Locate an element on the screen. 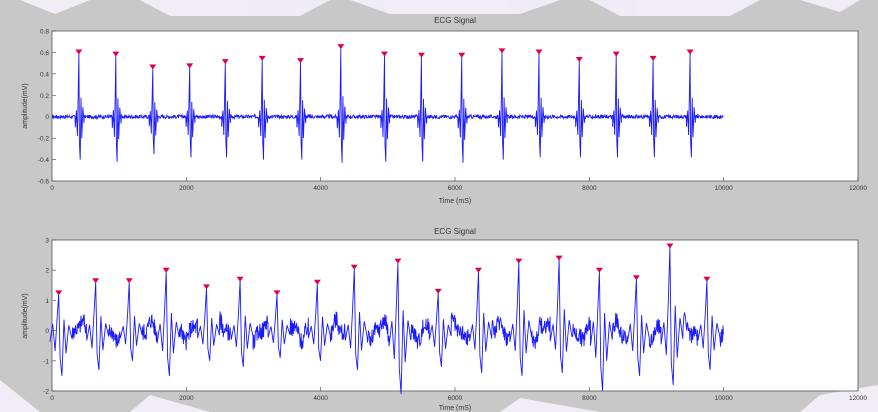 The height and width of the screenshot is (412, 878). y-tick-label: -0.6 is located at coordinates (44, 182).